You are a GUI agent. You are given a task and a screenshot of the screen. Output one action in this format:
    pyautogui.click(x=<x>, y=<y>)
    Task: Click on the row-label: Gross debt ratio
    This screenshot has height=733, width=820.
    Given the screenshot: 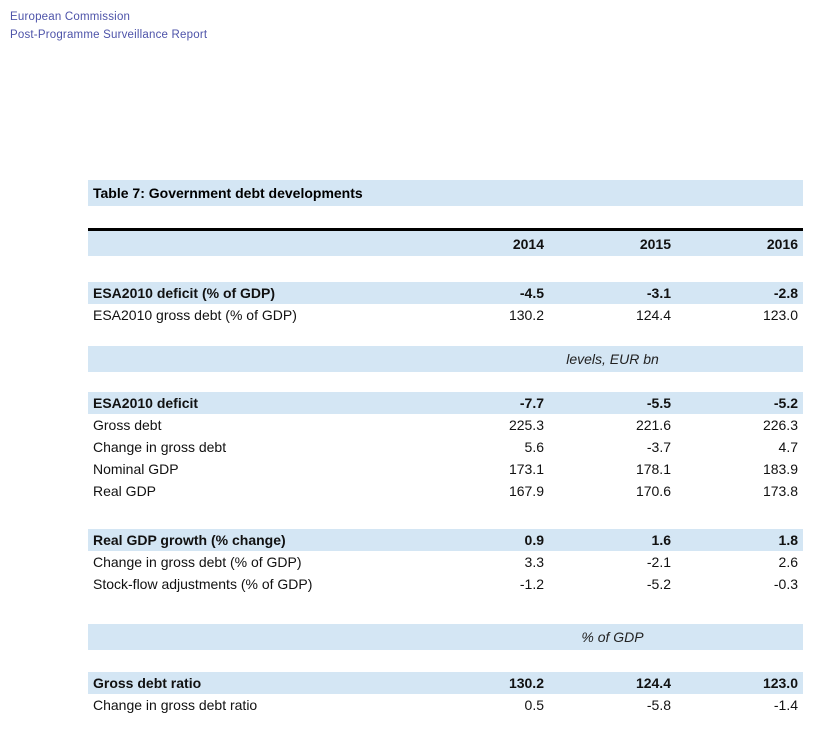 What is the action you would take?
    pyautogui.click(x=147, y=683)
    